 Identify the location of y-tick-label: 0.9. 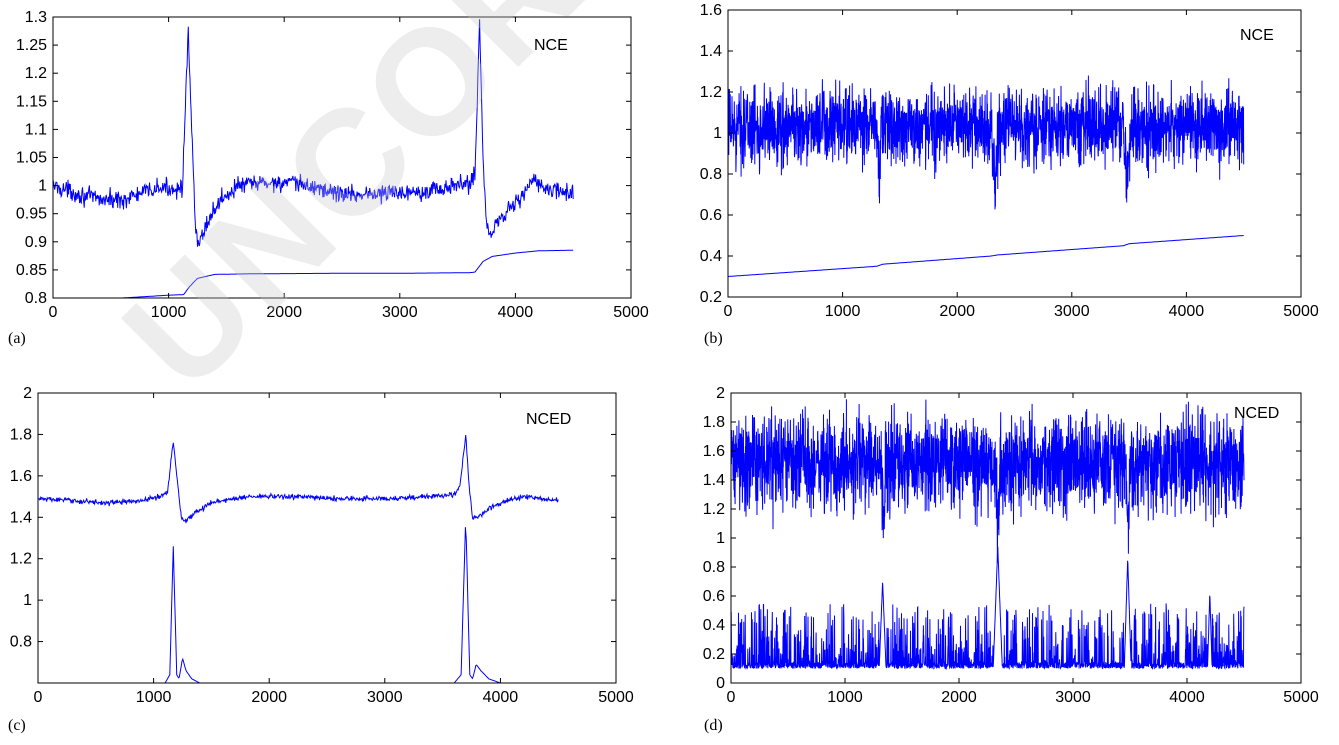
(36, 242).